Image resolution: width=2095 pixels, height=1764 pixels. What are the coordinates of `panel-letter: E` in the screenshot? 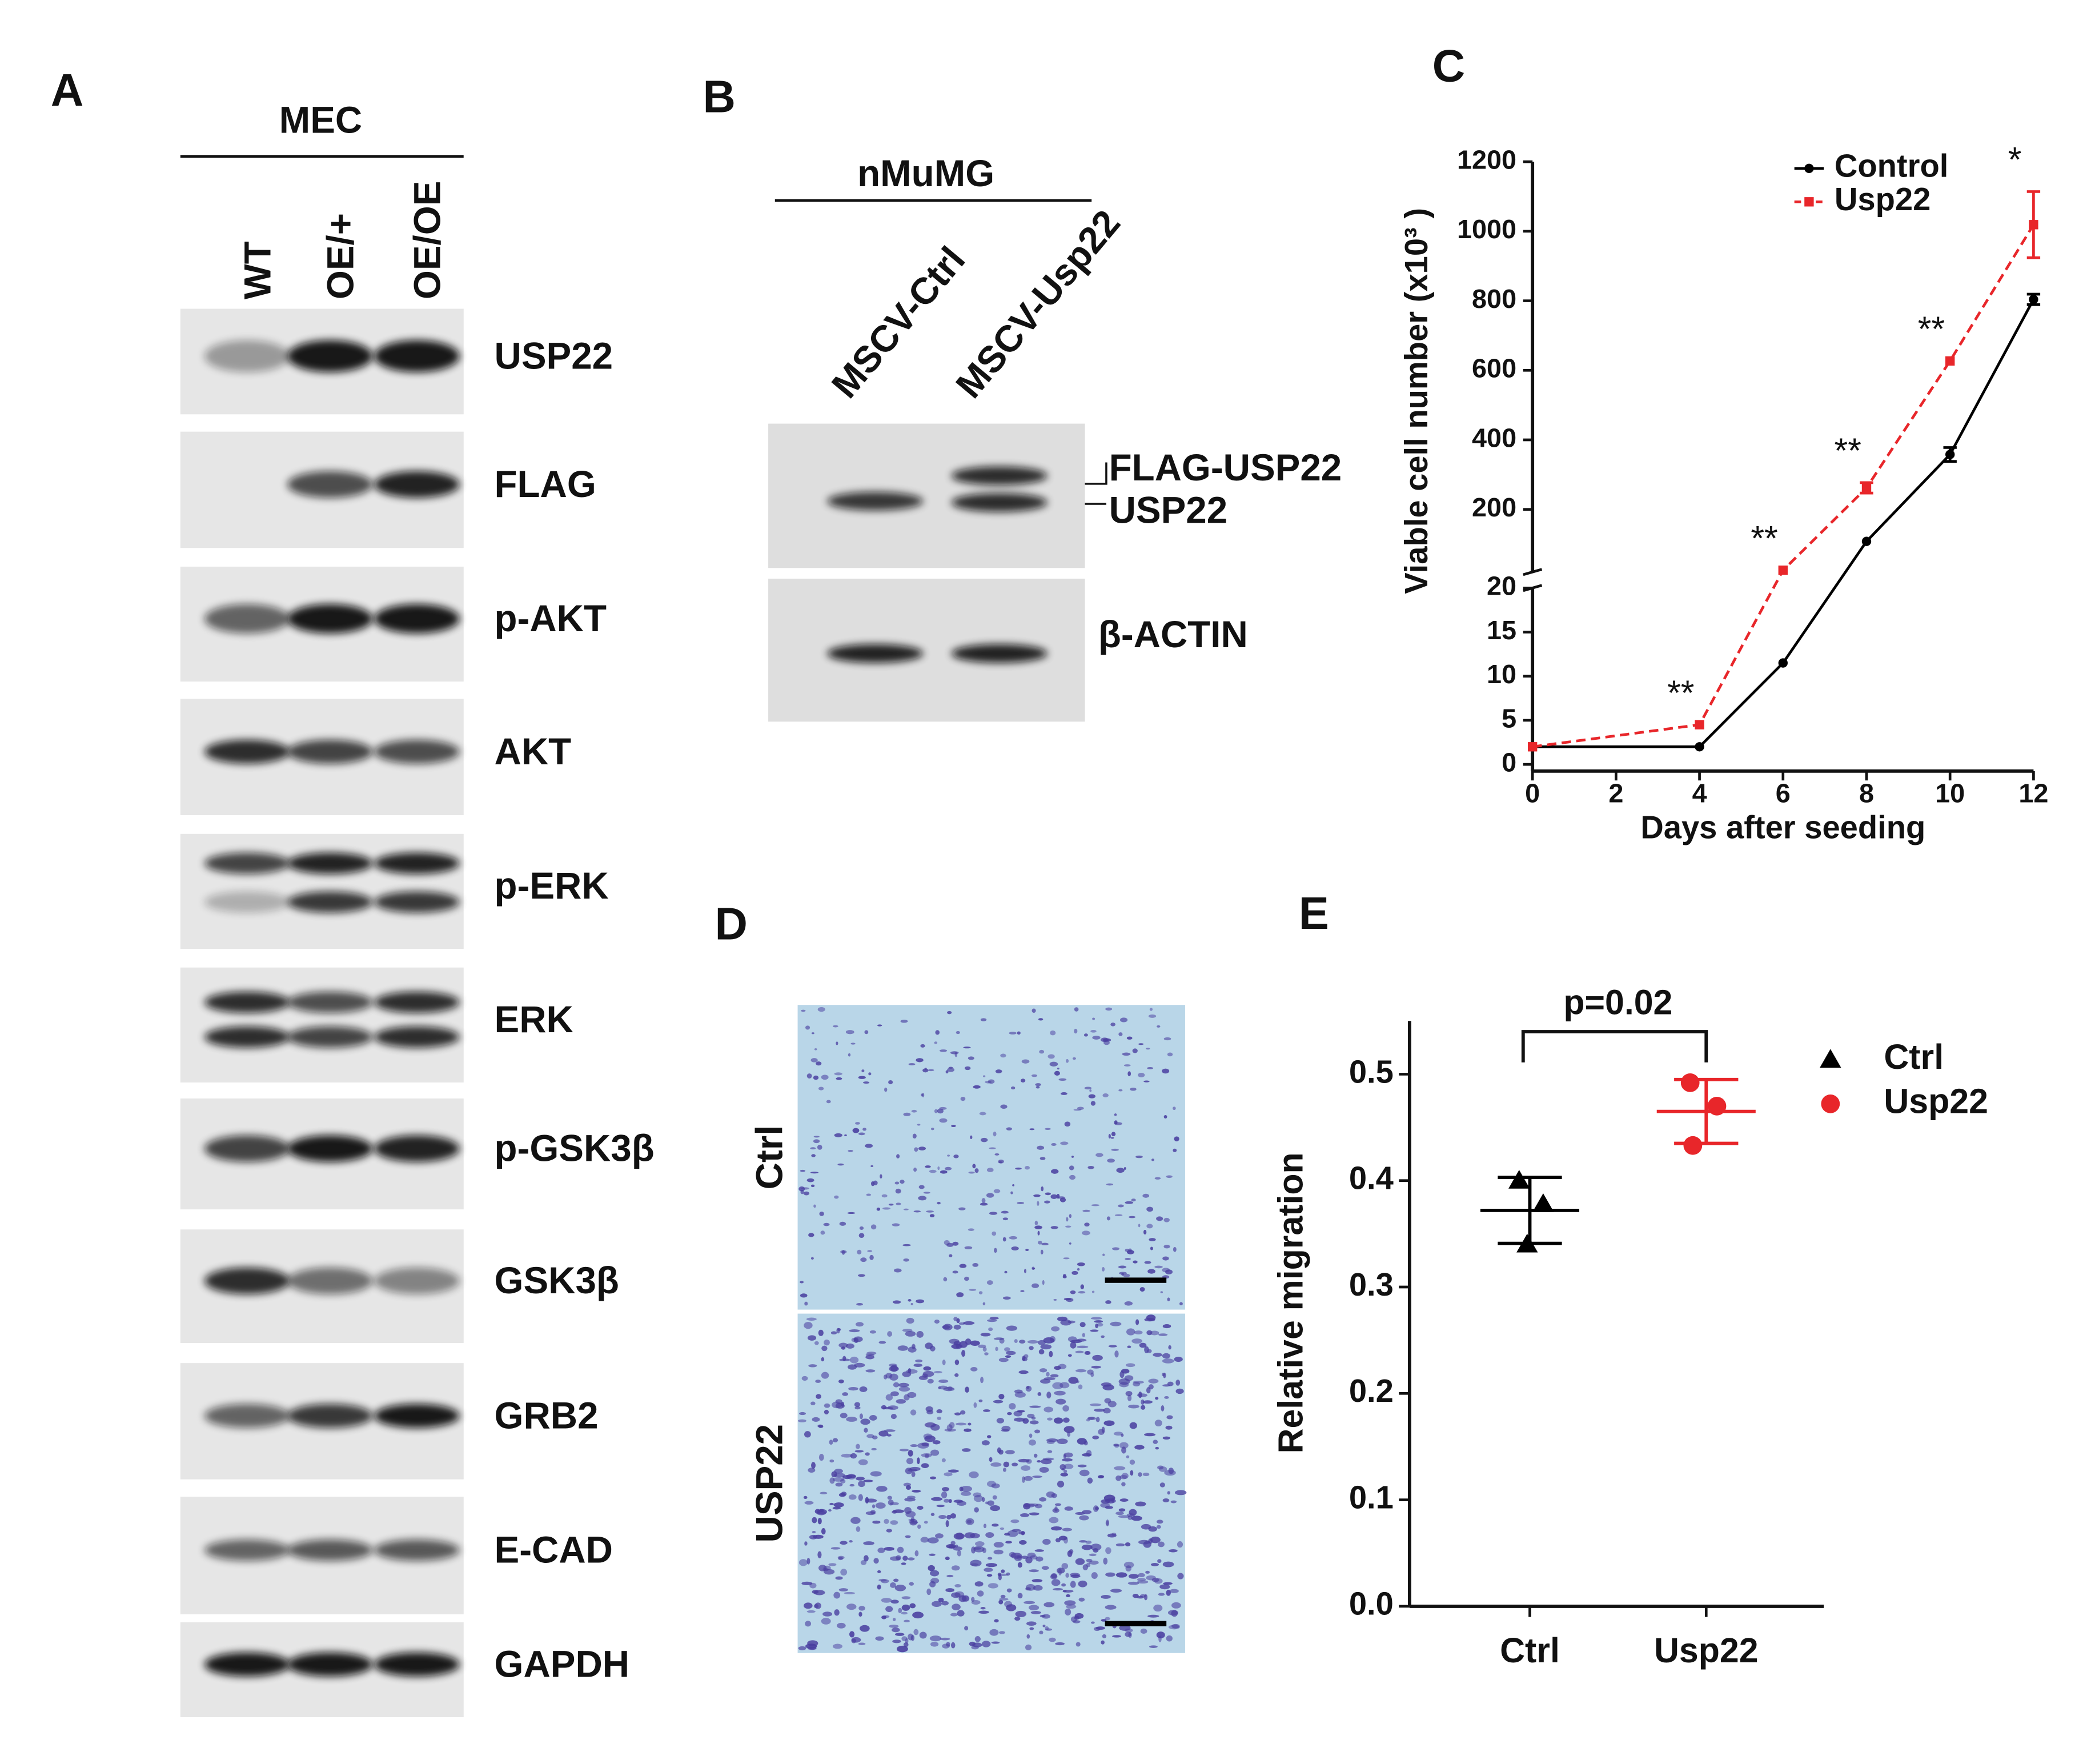 It's located at (1314, 914).